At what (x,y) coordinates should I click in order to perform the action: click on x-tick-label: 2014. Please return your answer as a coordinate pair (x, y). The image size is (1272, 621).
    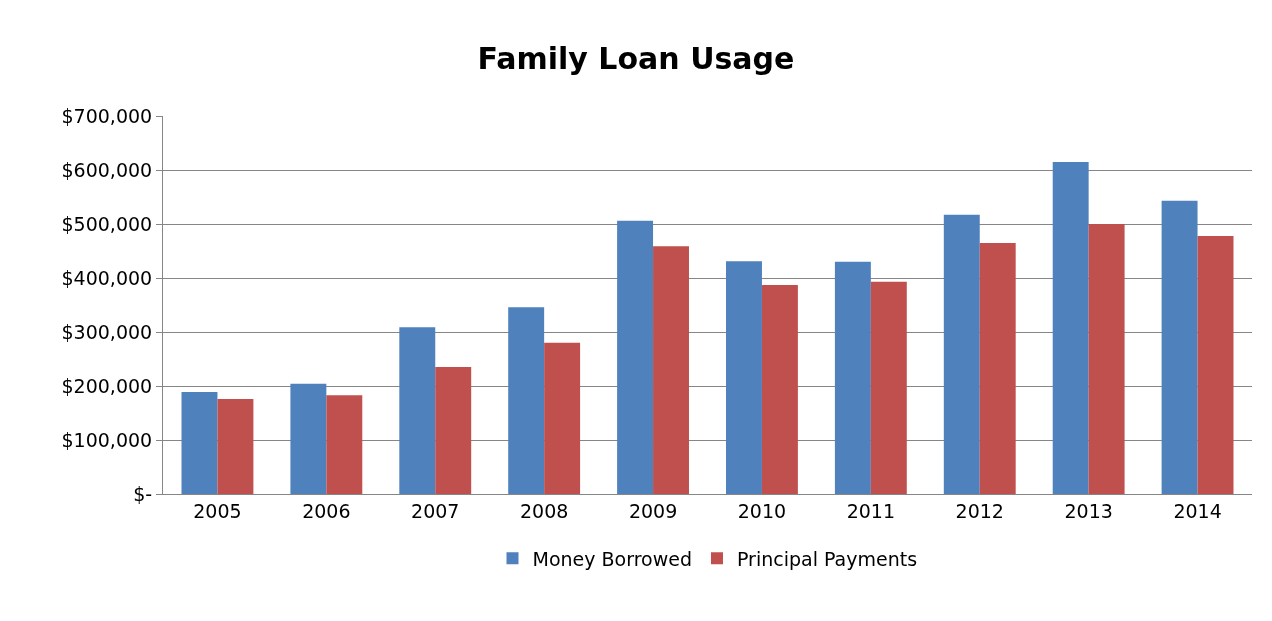
    Looking at the image, I should click on (1197, 510).